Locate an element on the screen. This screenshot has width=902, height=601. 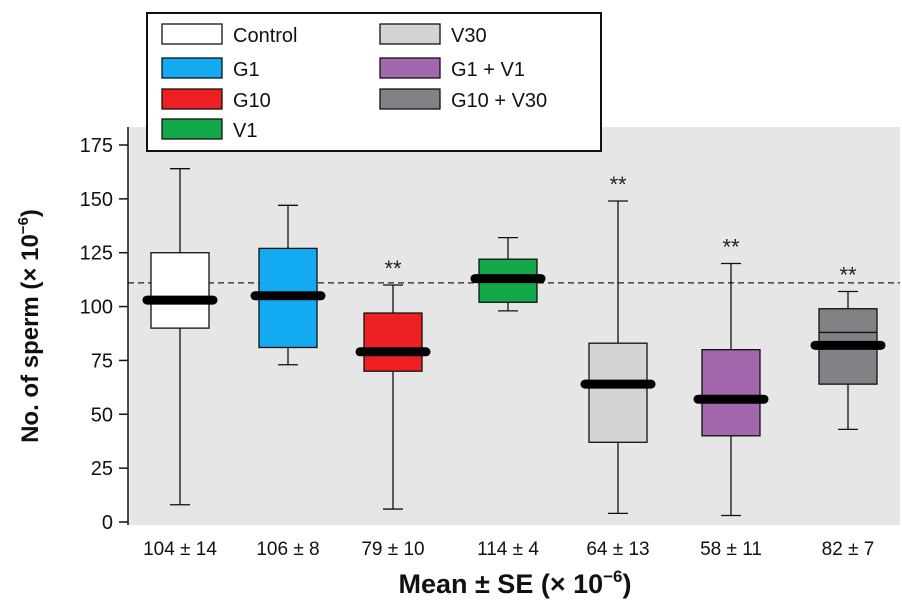
legend-label: G1 is located at coordinates (246, 70).